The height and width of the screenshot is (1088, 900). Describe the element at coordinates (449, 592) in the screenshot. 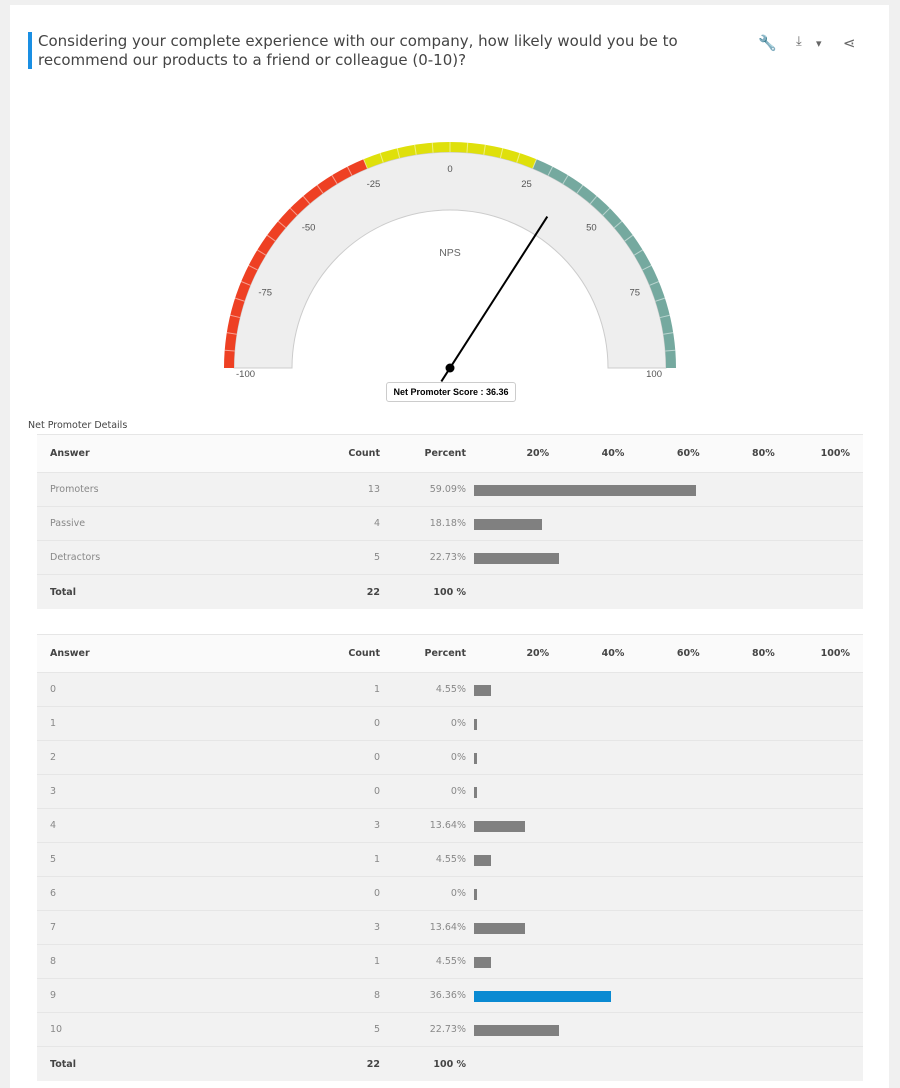

I see `total-percent: 100 %` at that location.